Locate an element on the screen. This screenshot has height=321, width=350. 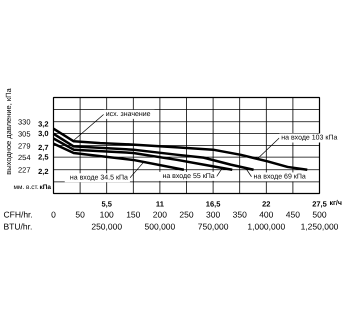
x-tick-label: 350 is located at coordinates (240, 215).